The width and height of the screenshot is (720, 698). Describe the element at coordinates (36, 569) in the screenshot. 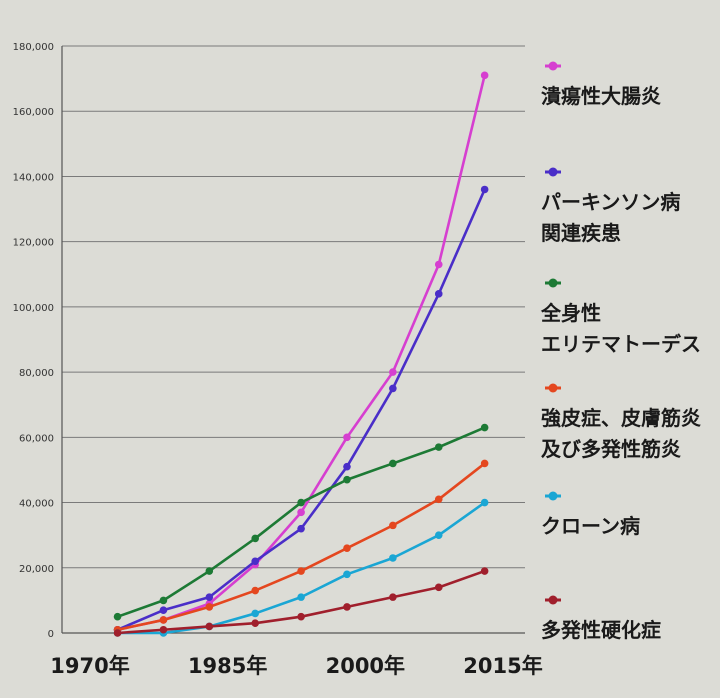

I see `y-tick-label: 20,000` at that location.